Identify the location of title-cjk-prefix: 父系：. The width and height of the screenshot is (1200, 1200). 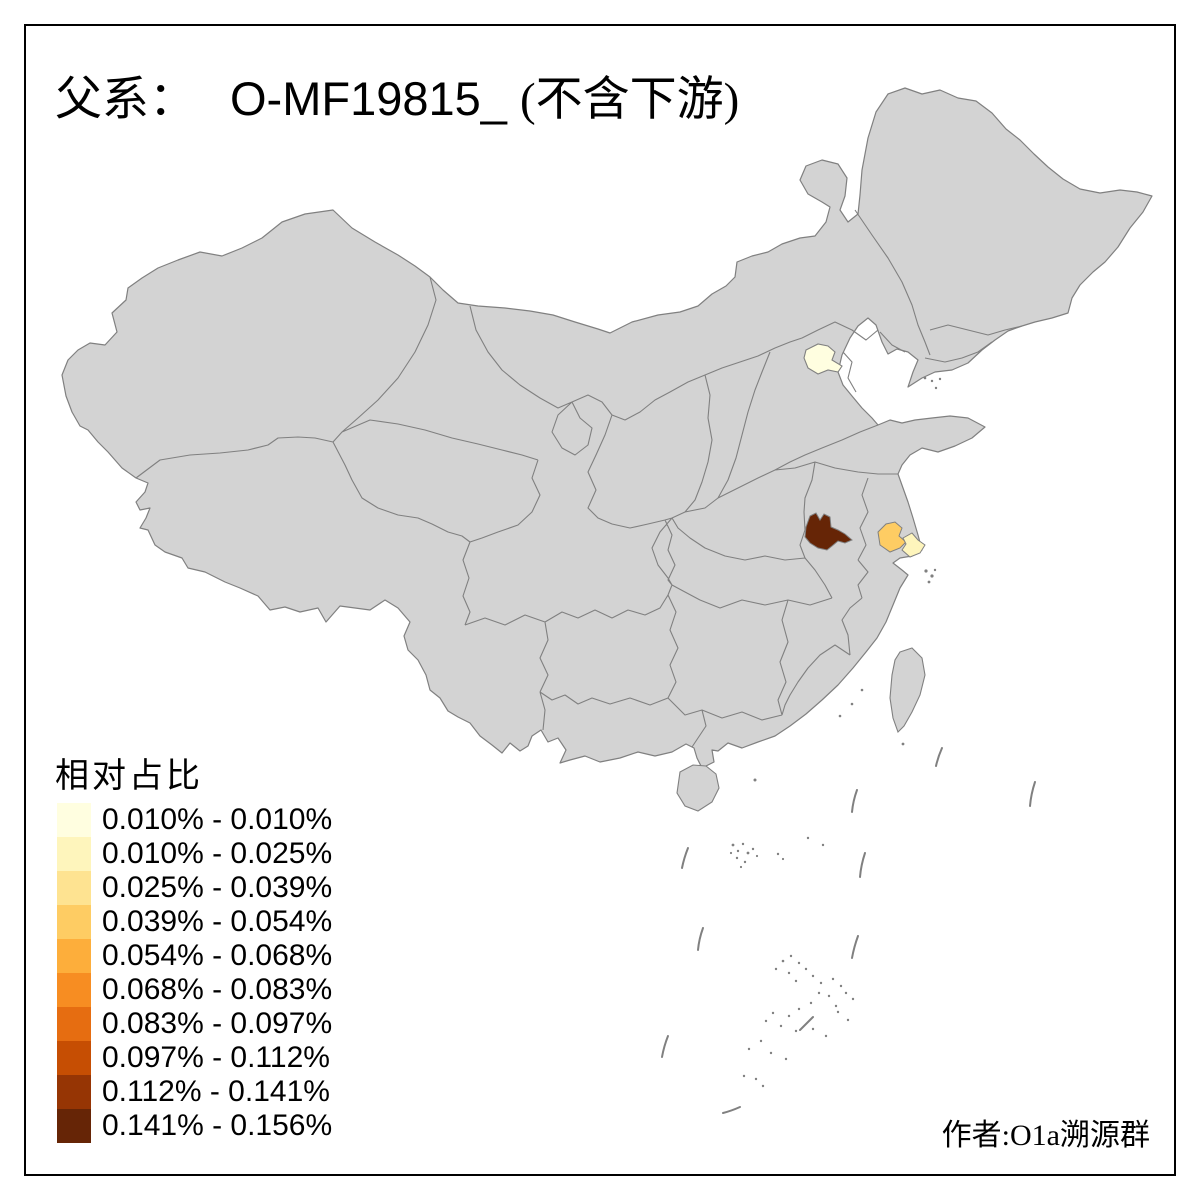
(125, 100).